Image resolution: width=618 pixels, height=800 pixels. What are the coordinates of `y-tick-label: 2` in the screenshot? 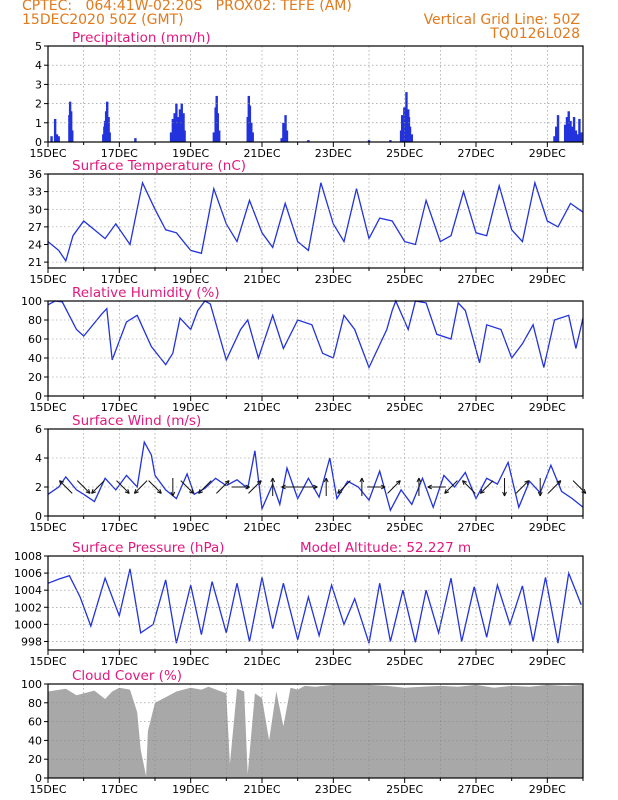 It's located at (38, 104).